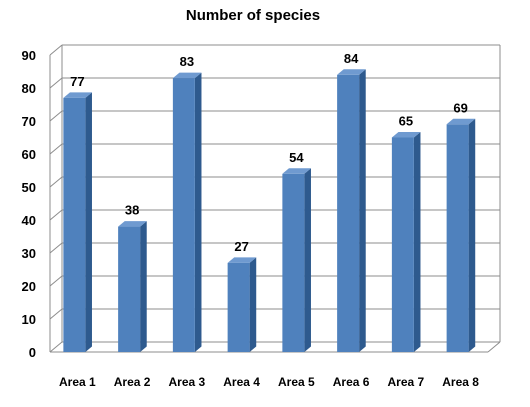 This screenshot has height=407, width=530. Describe the element at coordinates (132, 210) in the screenshot. I see `data-label: 38` at that location.